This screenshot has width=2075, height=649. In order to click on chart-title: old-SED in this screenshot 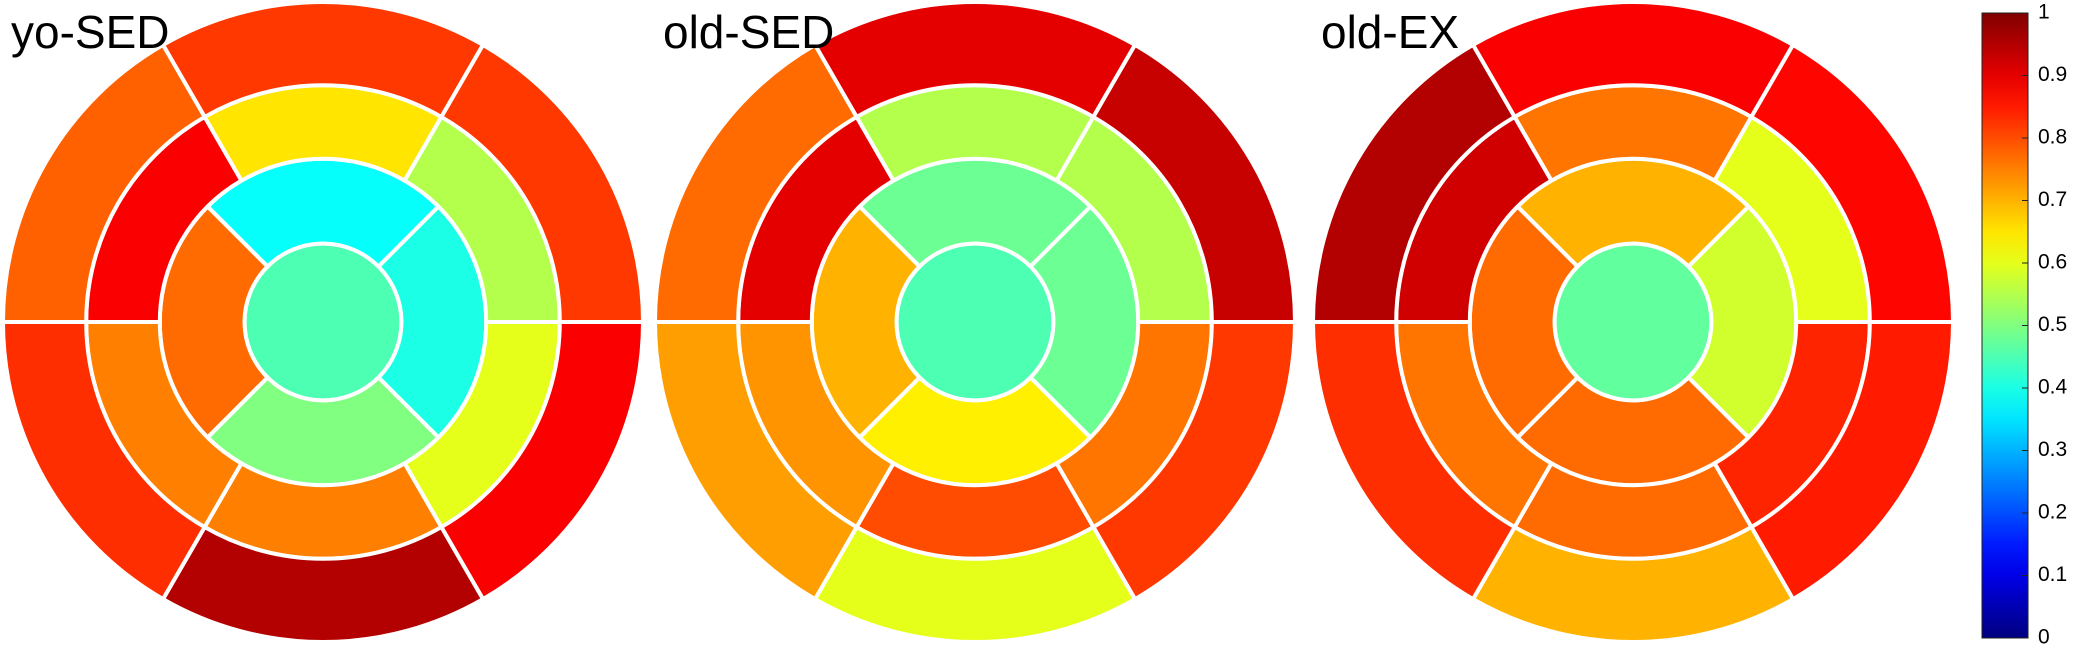, I will do `click(748, 32)`.